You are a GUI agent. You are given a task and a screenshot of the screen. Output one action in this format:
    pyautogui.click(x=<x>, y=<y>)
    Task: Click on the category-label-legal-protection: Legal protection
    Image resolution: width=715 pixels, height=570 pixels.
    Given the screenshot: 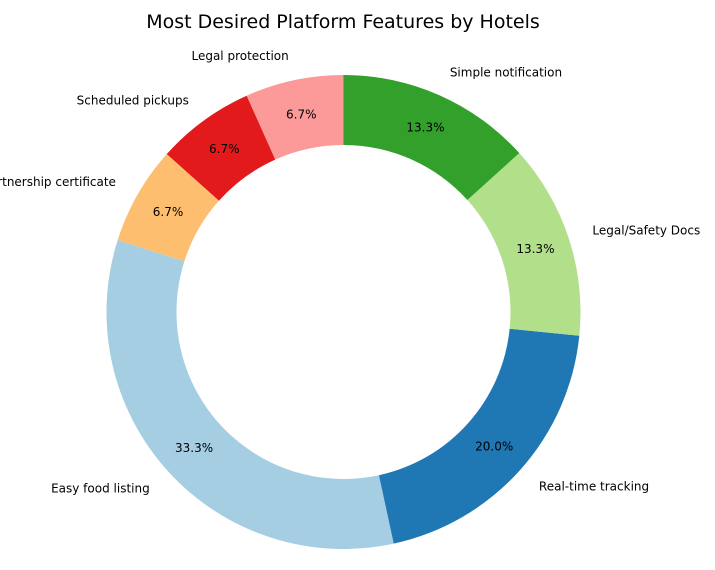 What is the action you would take?
    pyautogui.click(x=239, y=56)
    